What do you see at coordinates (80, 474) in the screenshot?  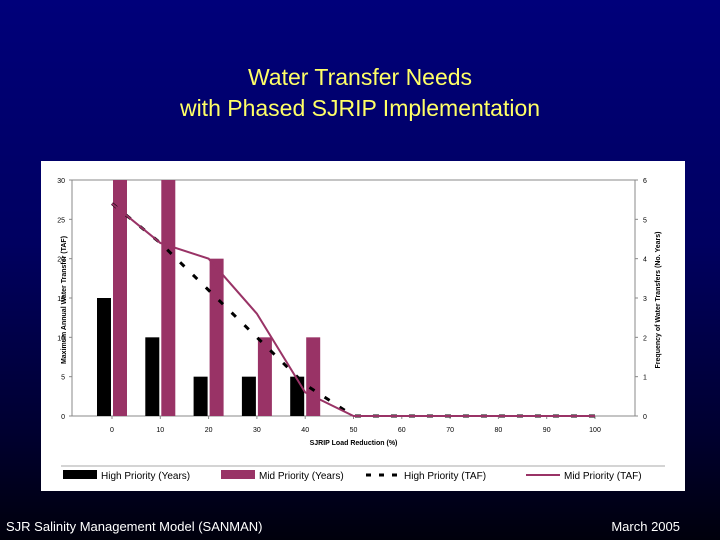 I see `legend-swatch-high-priority-years` at bounding box center [80, 474].